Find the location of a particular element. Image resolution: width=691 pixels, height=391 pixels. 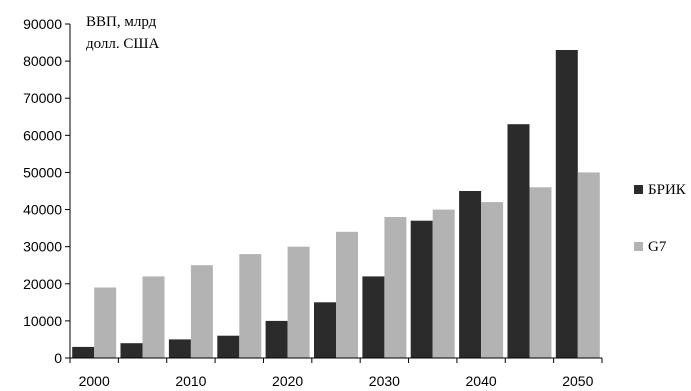

x-tick-label: 2010 is located at coordinates (190, 381).